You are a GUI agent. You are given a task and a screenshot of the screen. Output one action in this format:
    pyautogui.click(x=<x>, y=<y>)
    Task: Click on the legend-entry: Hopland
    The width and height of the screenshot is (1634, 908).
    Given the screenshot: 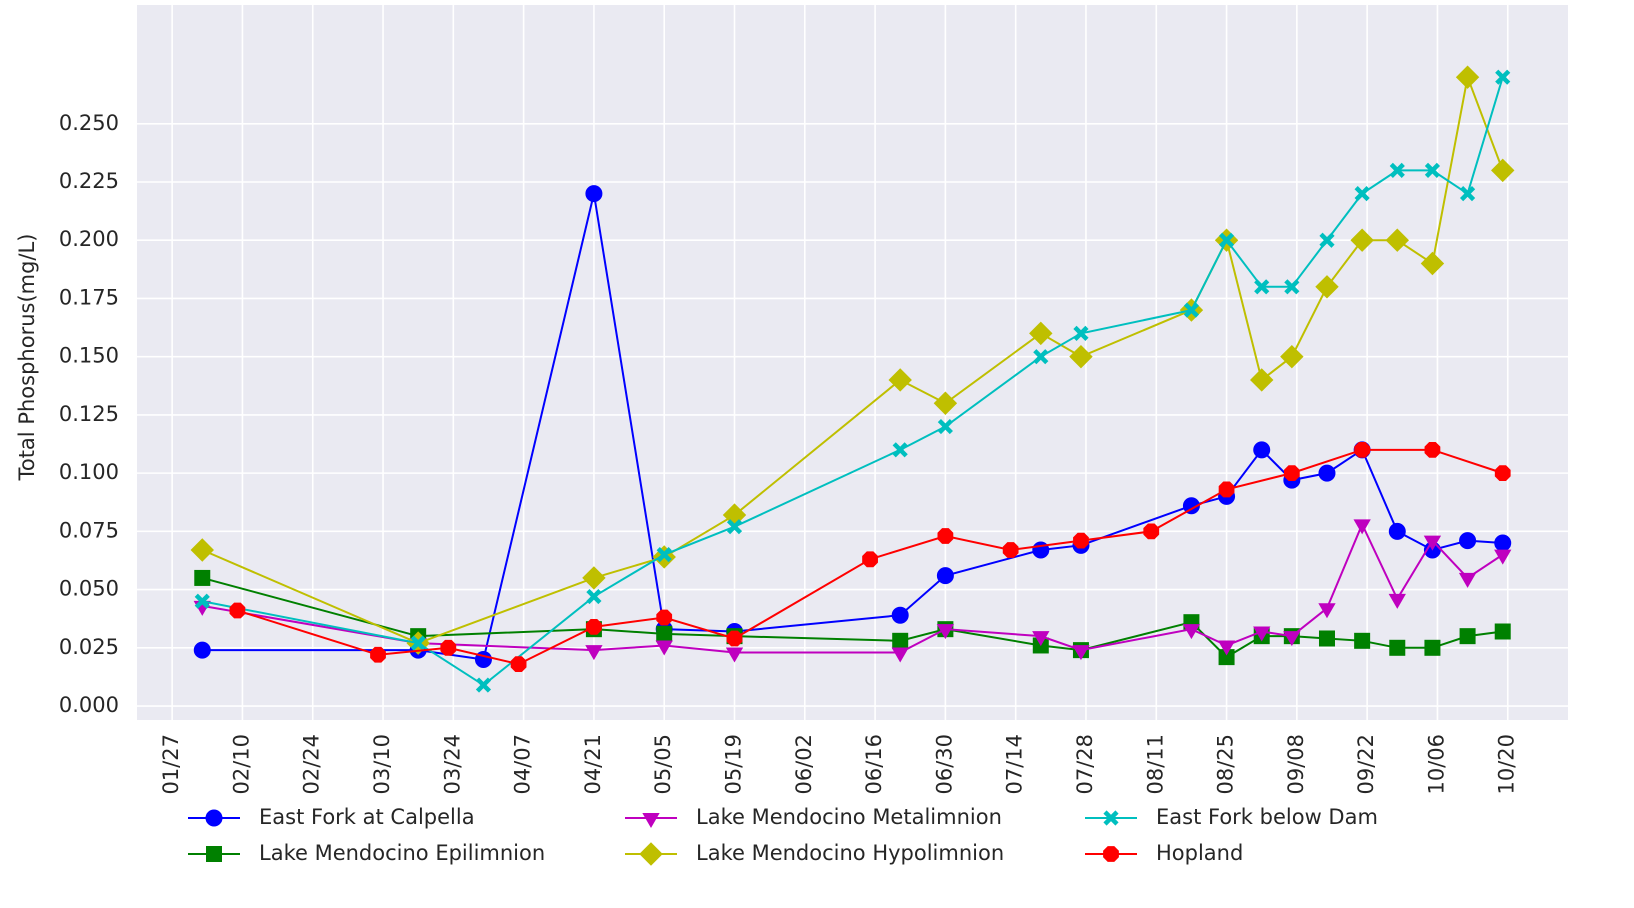 What is the action you would take?
    pyautogui.click(x=1164, y=853)
    